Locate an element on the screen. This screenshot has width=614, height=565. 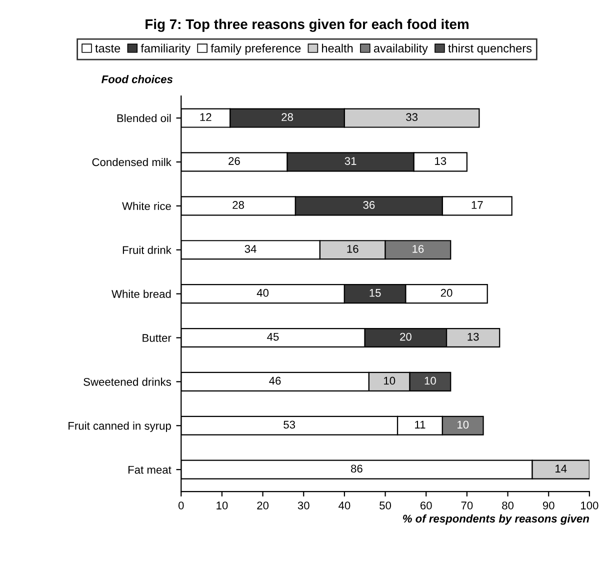
x-tick-label: 0 is located at coordinates (181, 506).